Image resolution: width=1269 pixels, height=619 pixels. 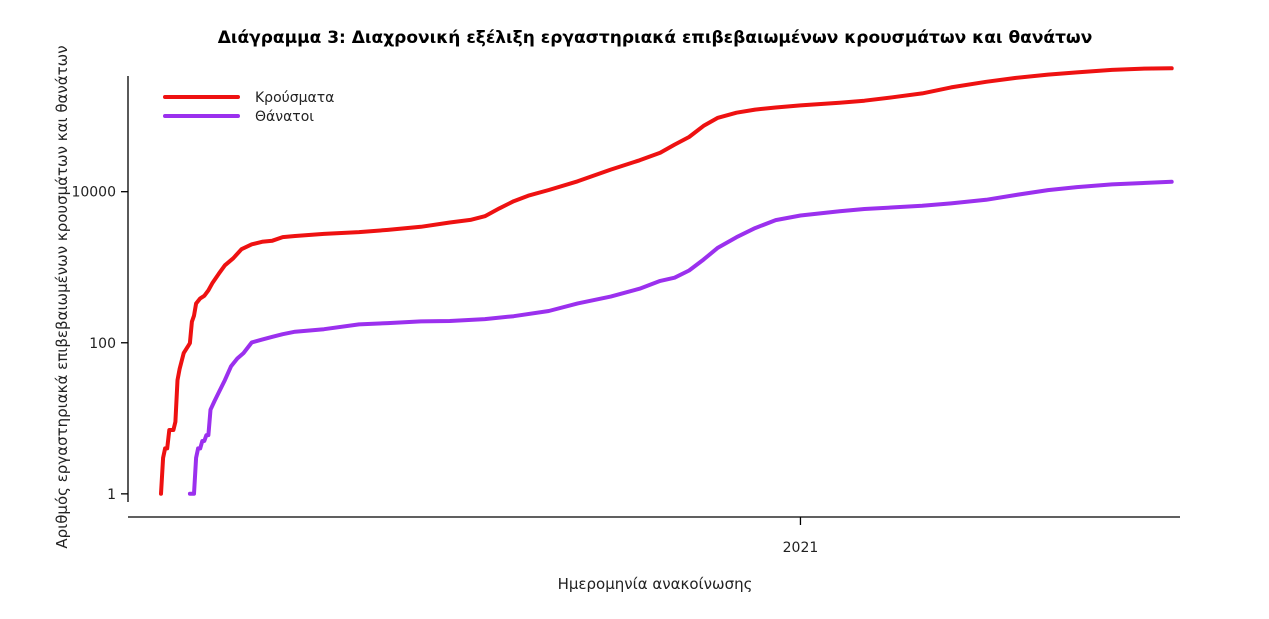 I want to click on x-tick-label: 2021, so click(x=801, y=548).